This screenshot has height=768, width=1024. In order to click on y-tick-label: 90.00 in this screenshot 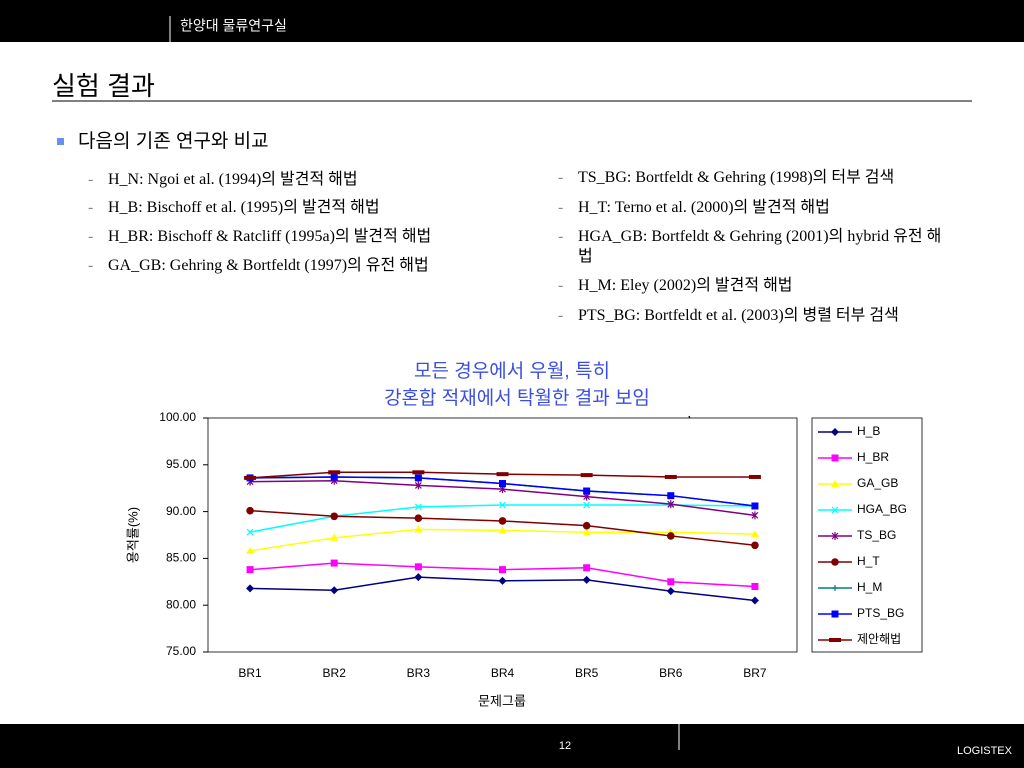, I will do `click(181, 511)`.